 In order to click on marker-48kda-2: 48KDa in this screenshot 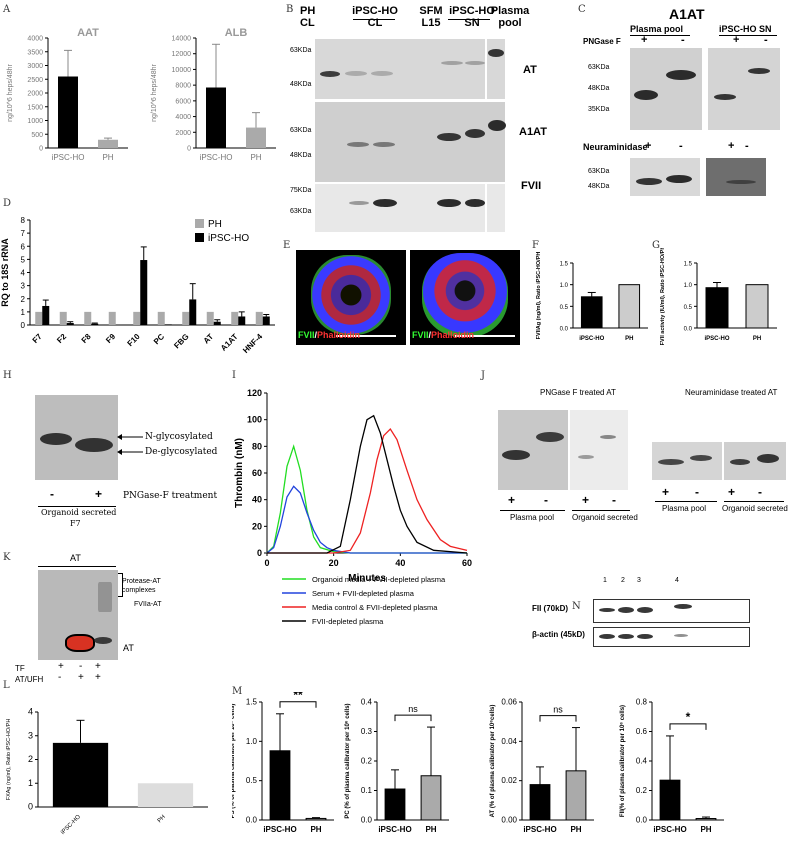, I will do `click(301, 155)`.